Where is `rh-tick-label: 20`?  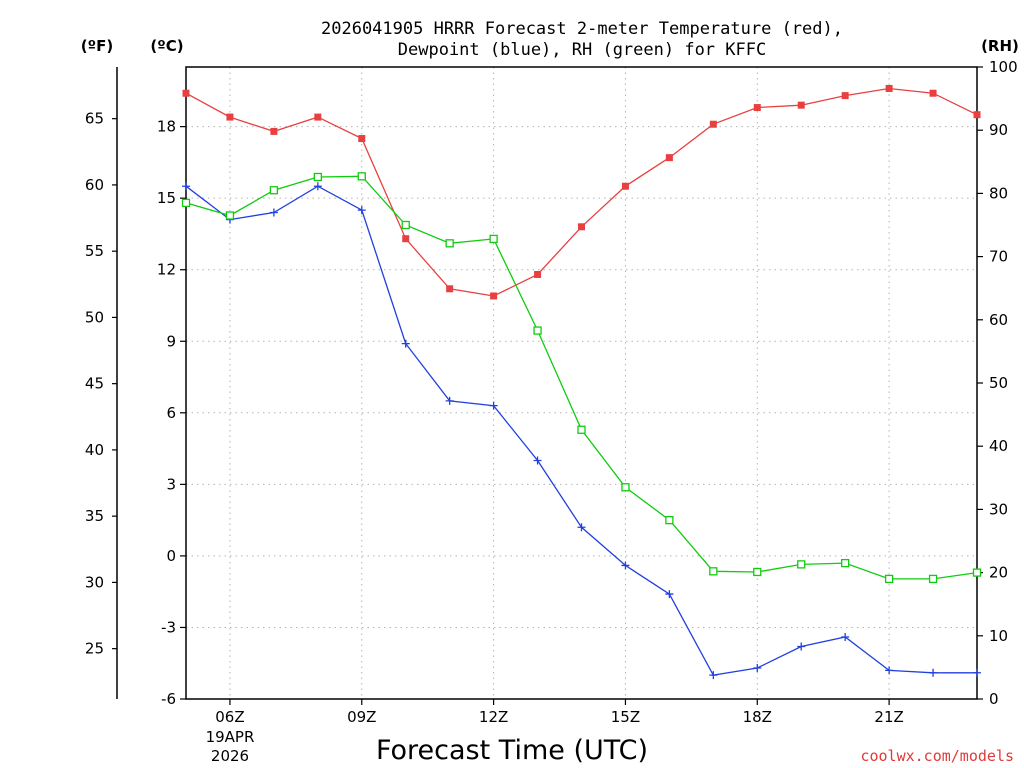 rh-tick-label: 20 is located at coordinates (998, 573).